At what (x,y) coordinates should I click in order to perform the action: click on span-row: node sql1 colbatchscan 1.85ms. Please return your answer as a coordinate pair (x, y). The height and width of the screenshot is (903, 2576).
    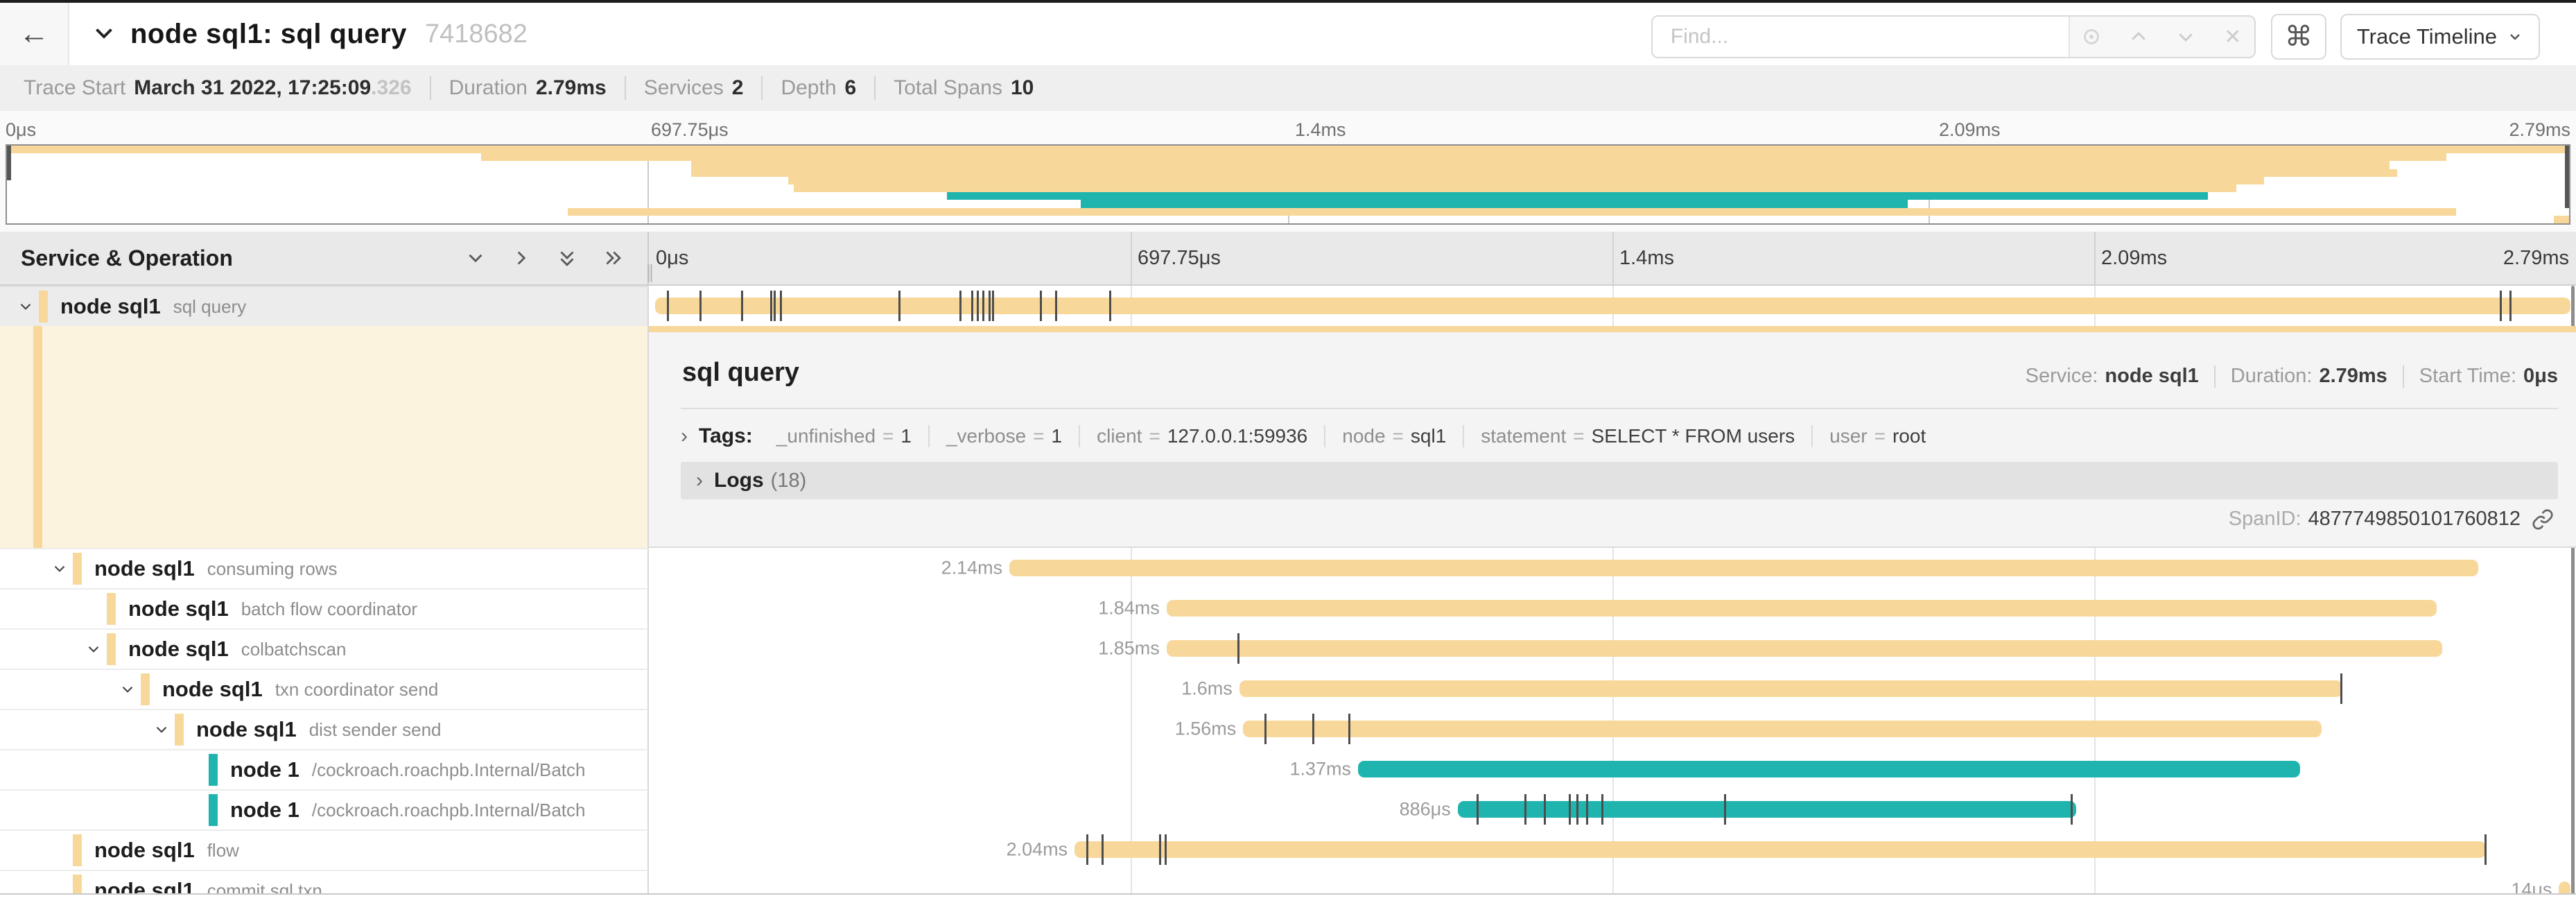
    Looking at the image, I should click on (1288, 648).